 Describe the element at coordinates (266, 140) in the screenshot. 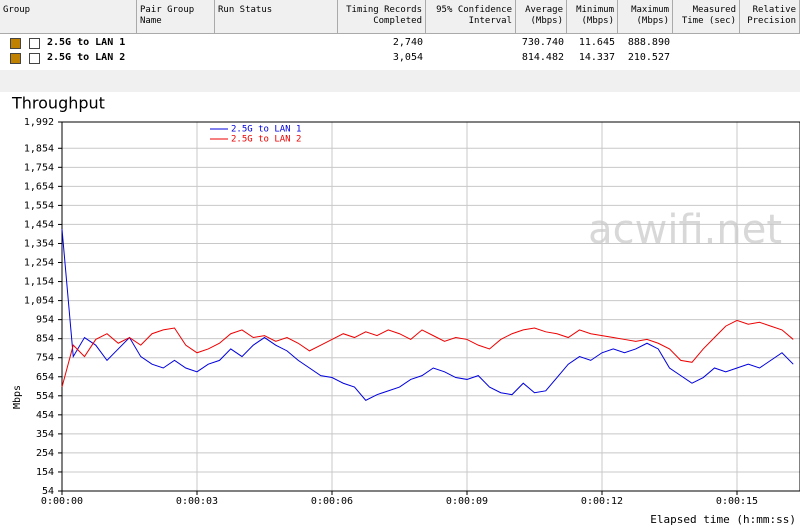

I see `legend-label: 2.5G to LAN 2` at that location.